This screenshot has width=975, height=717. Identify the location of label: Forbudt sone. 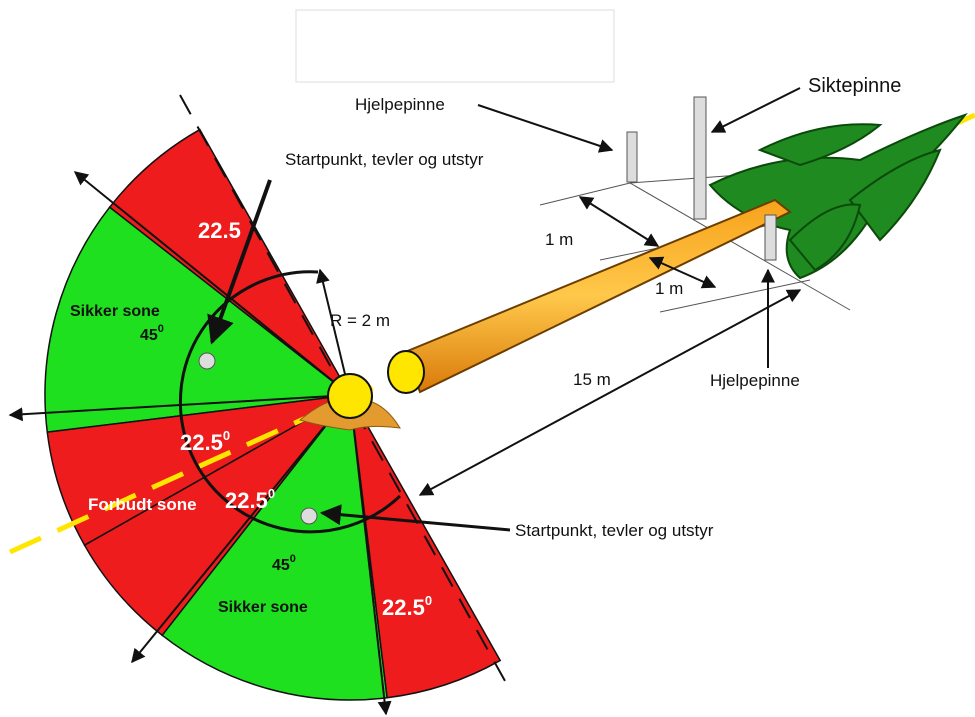
(142, 504).